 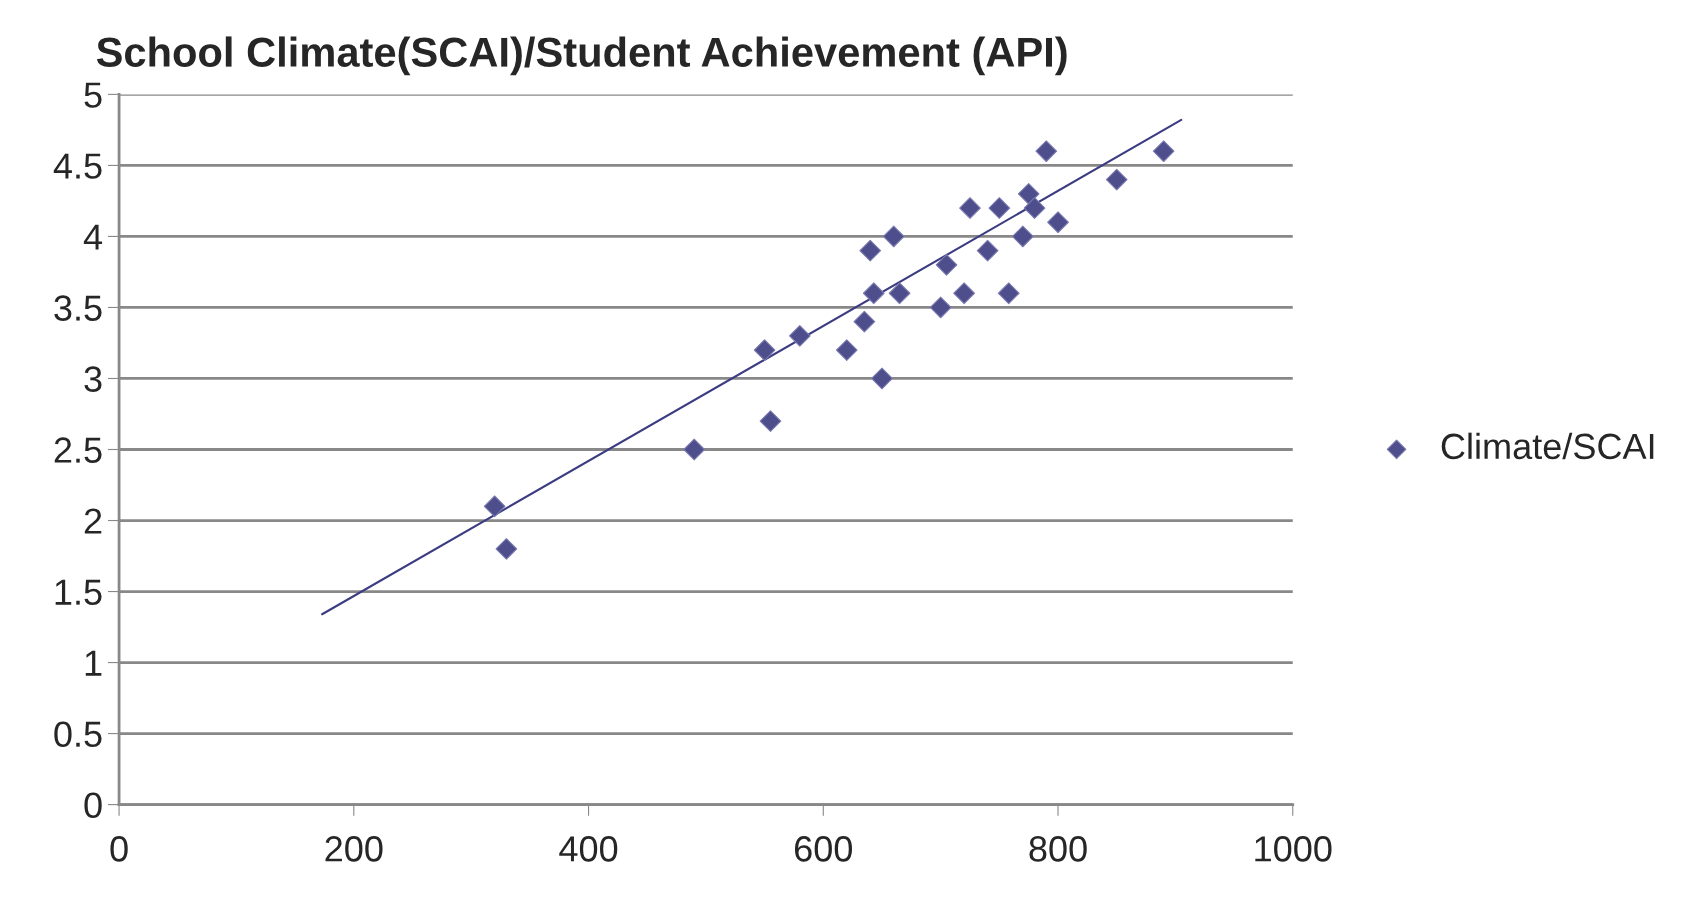 What do you see at coordinates (93, 663) in the screenshot?
I see `y-tick-label: 1` at bounding box center [93, 663].